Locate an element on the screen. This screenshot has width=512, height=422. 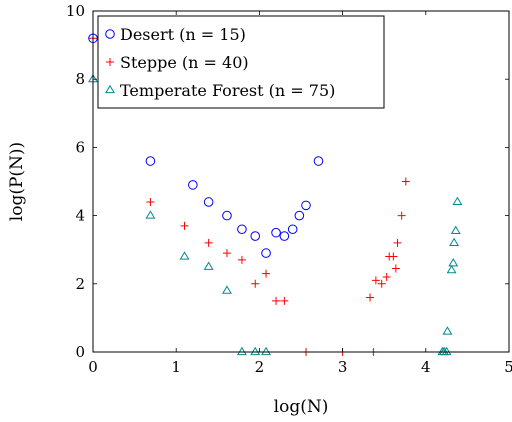
y-tick-label: 6 is located at coordinates (80, 147).